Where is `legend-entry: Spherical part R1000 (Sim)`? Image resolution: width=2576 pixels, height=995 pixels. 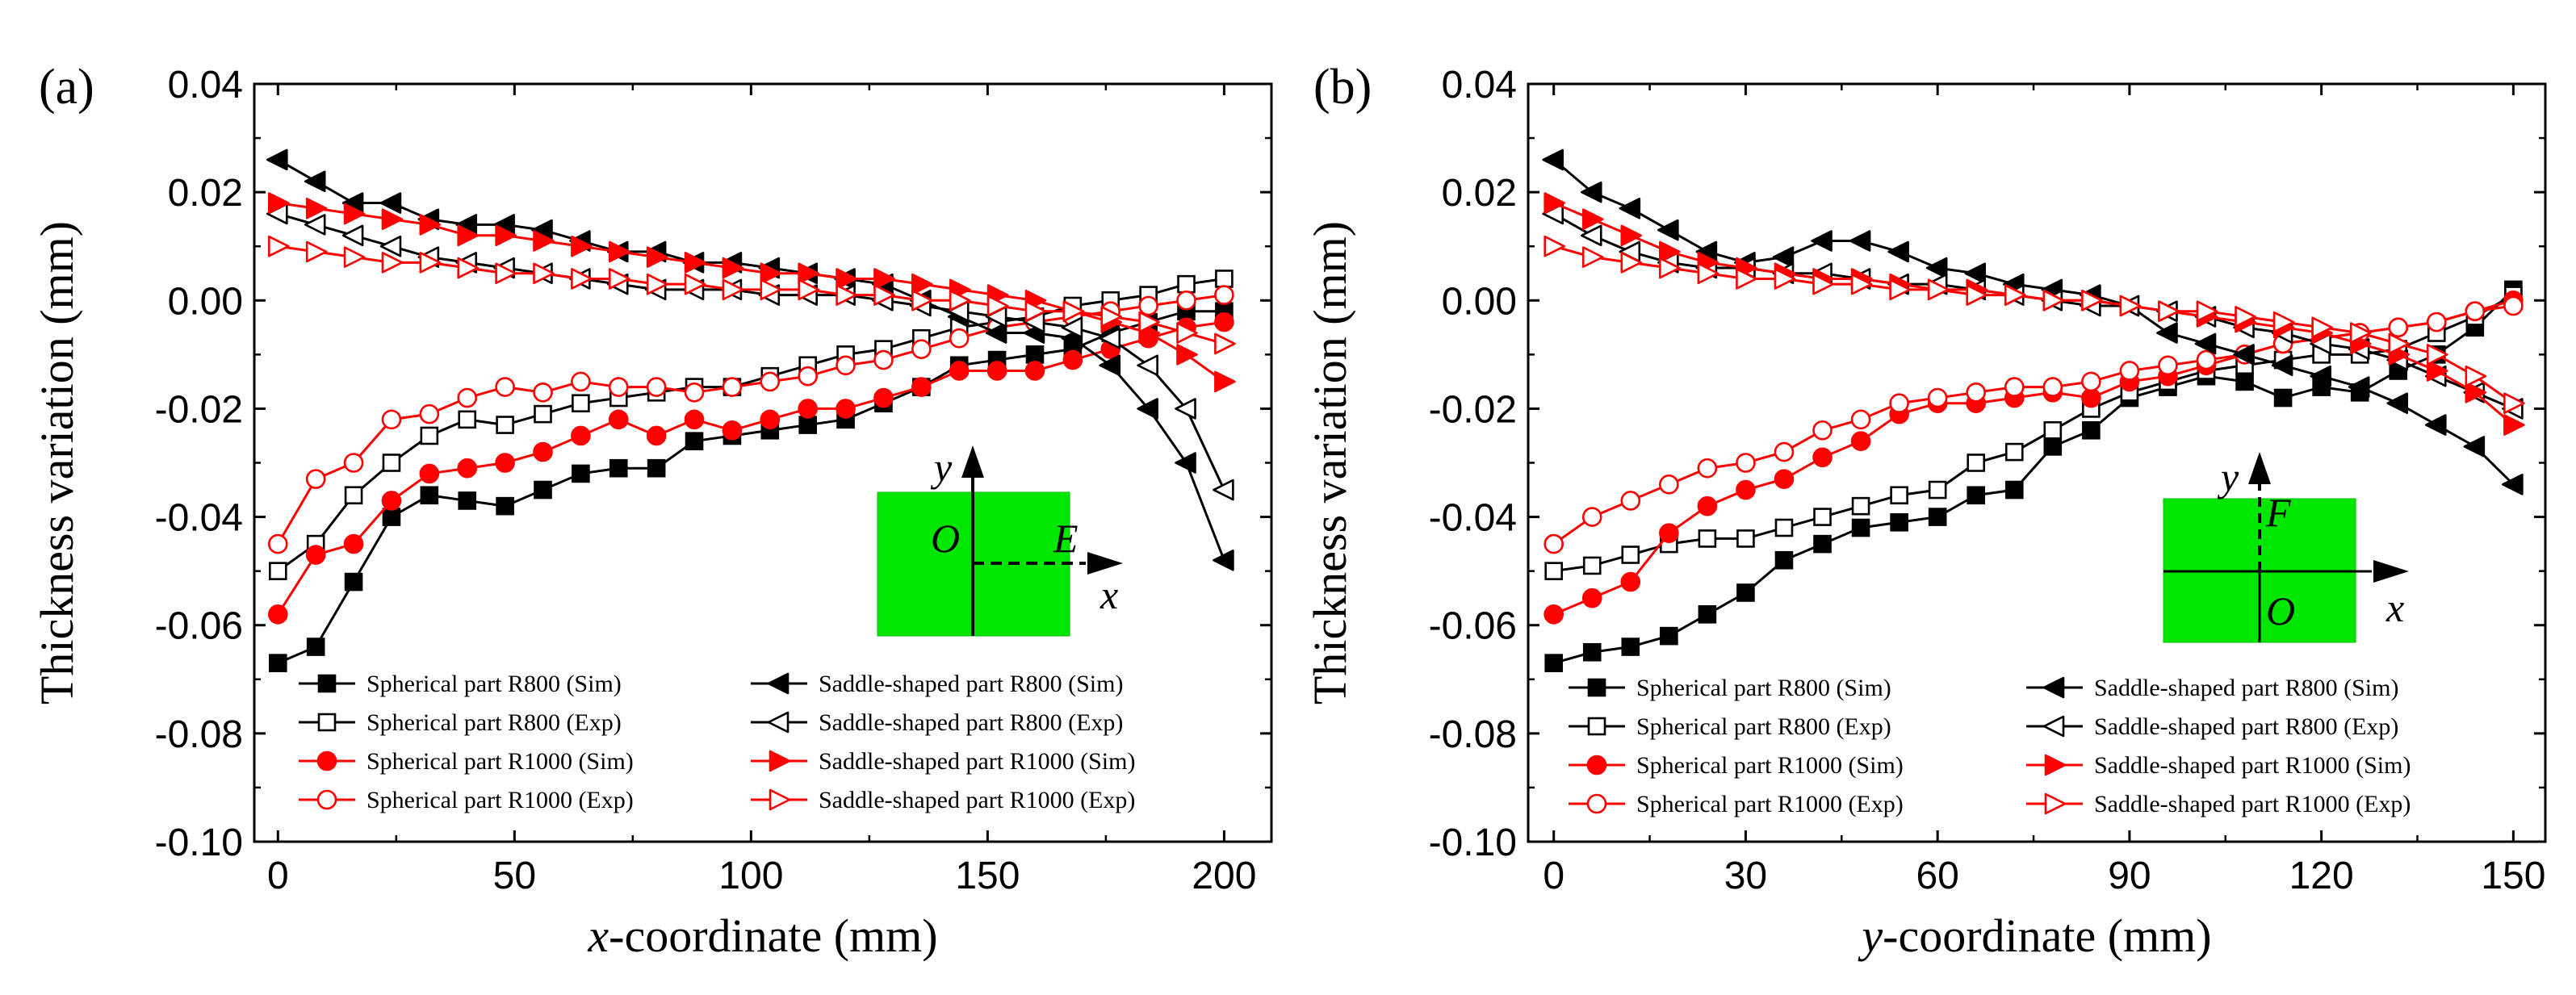 legend-entry: Spherical part R1000 (Sim) is located at coordinates (1737, 766).